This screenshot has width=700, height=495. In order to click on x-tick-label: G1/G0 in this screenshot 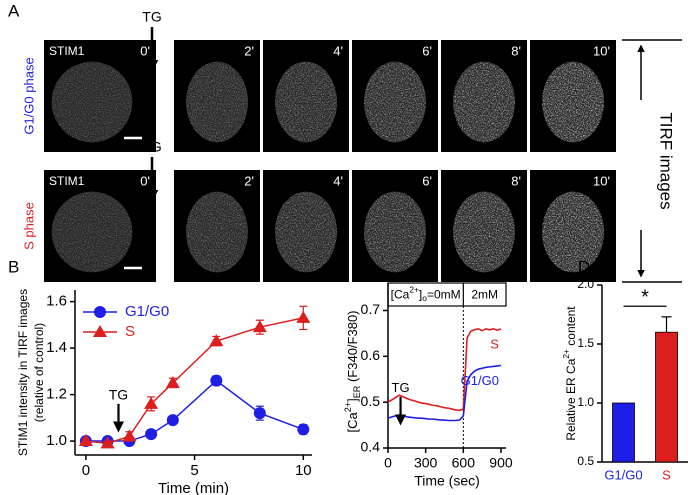, I will do `click(623, 474)`.